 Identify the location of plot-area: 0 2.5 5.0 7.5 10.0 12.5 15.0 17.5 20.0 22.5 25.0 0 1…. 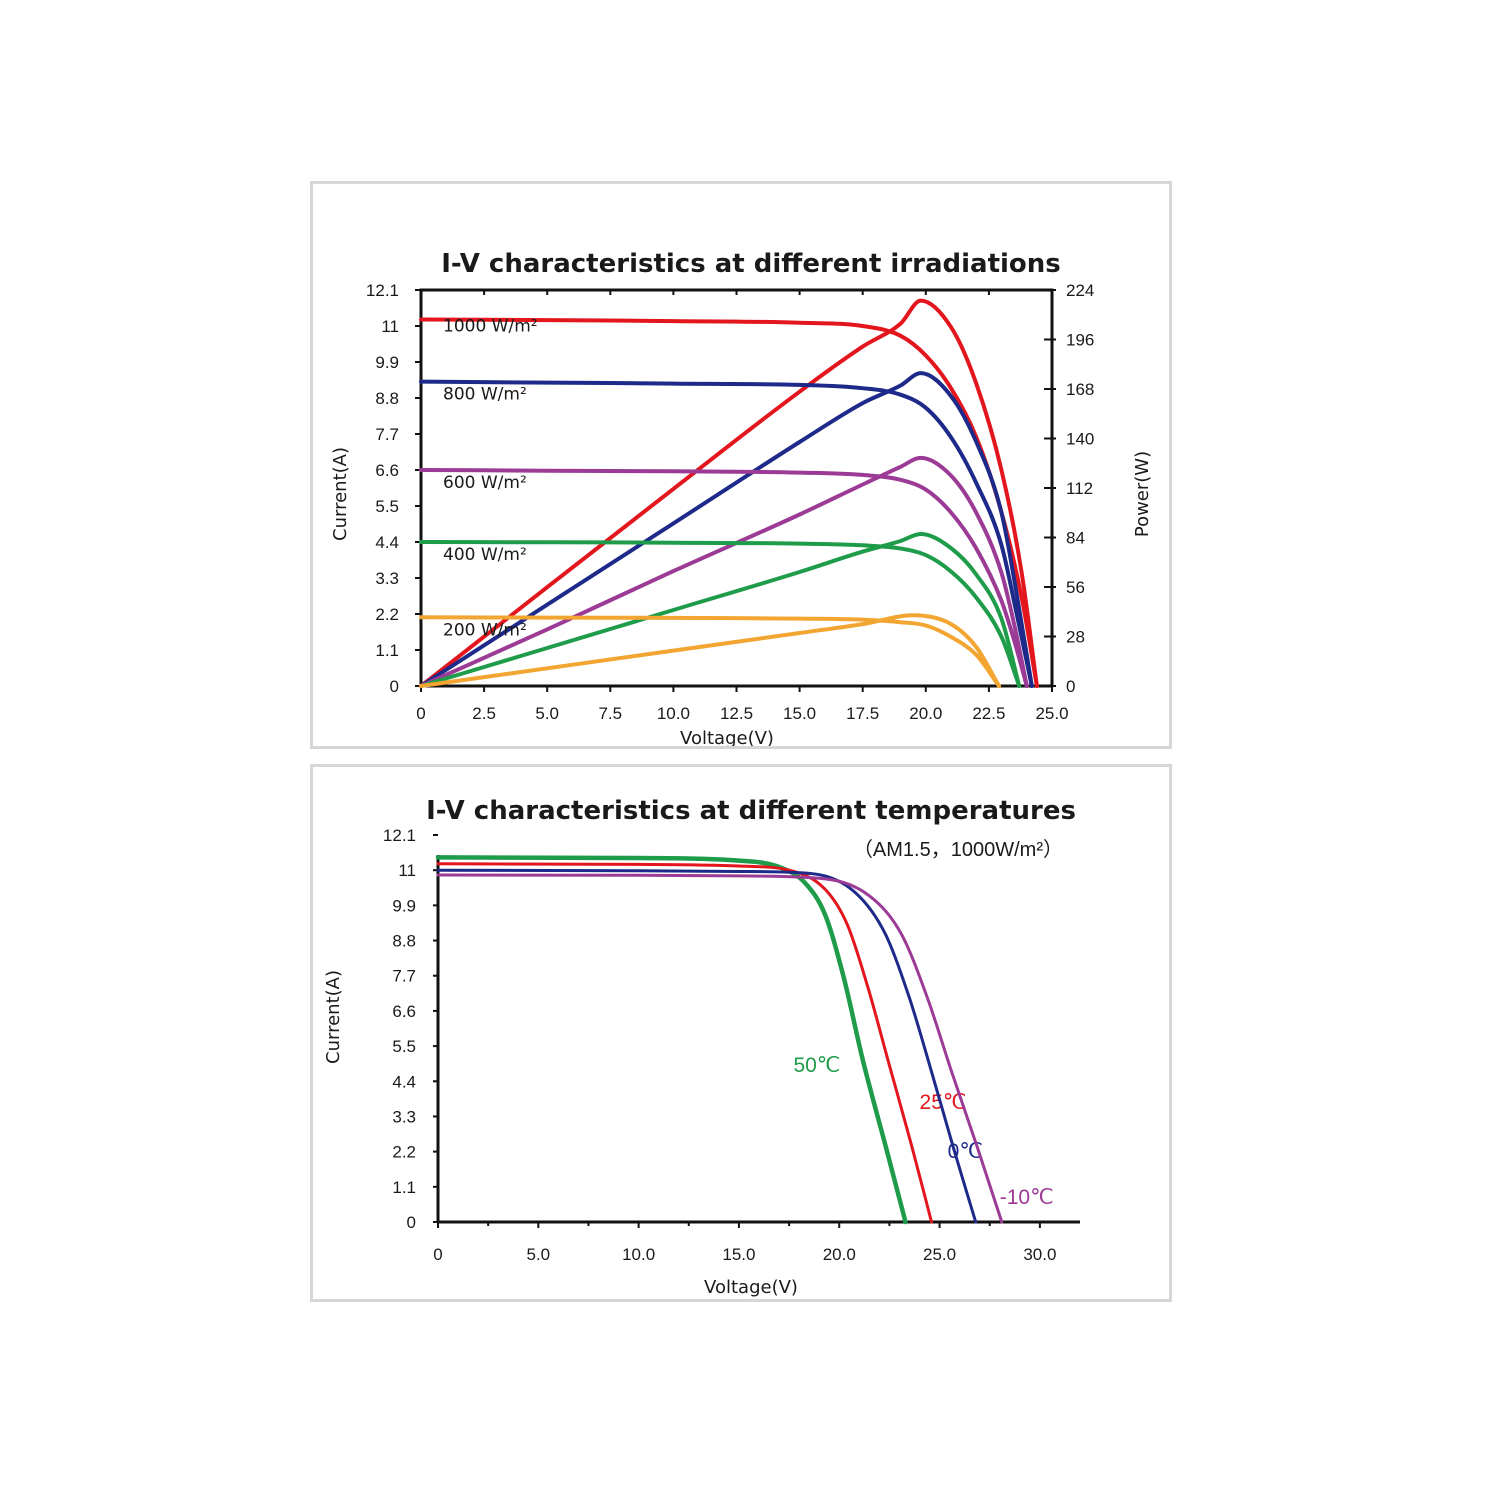
(730, 502).